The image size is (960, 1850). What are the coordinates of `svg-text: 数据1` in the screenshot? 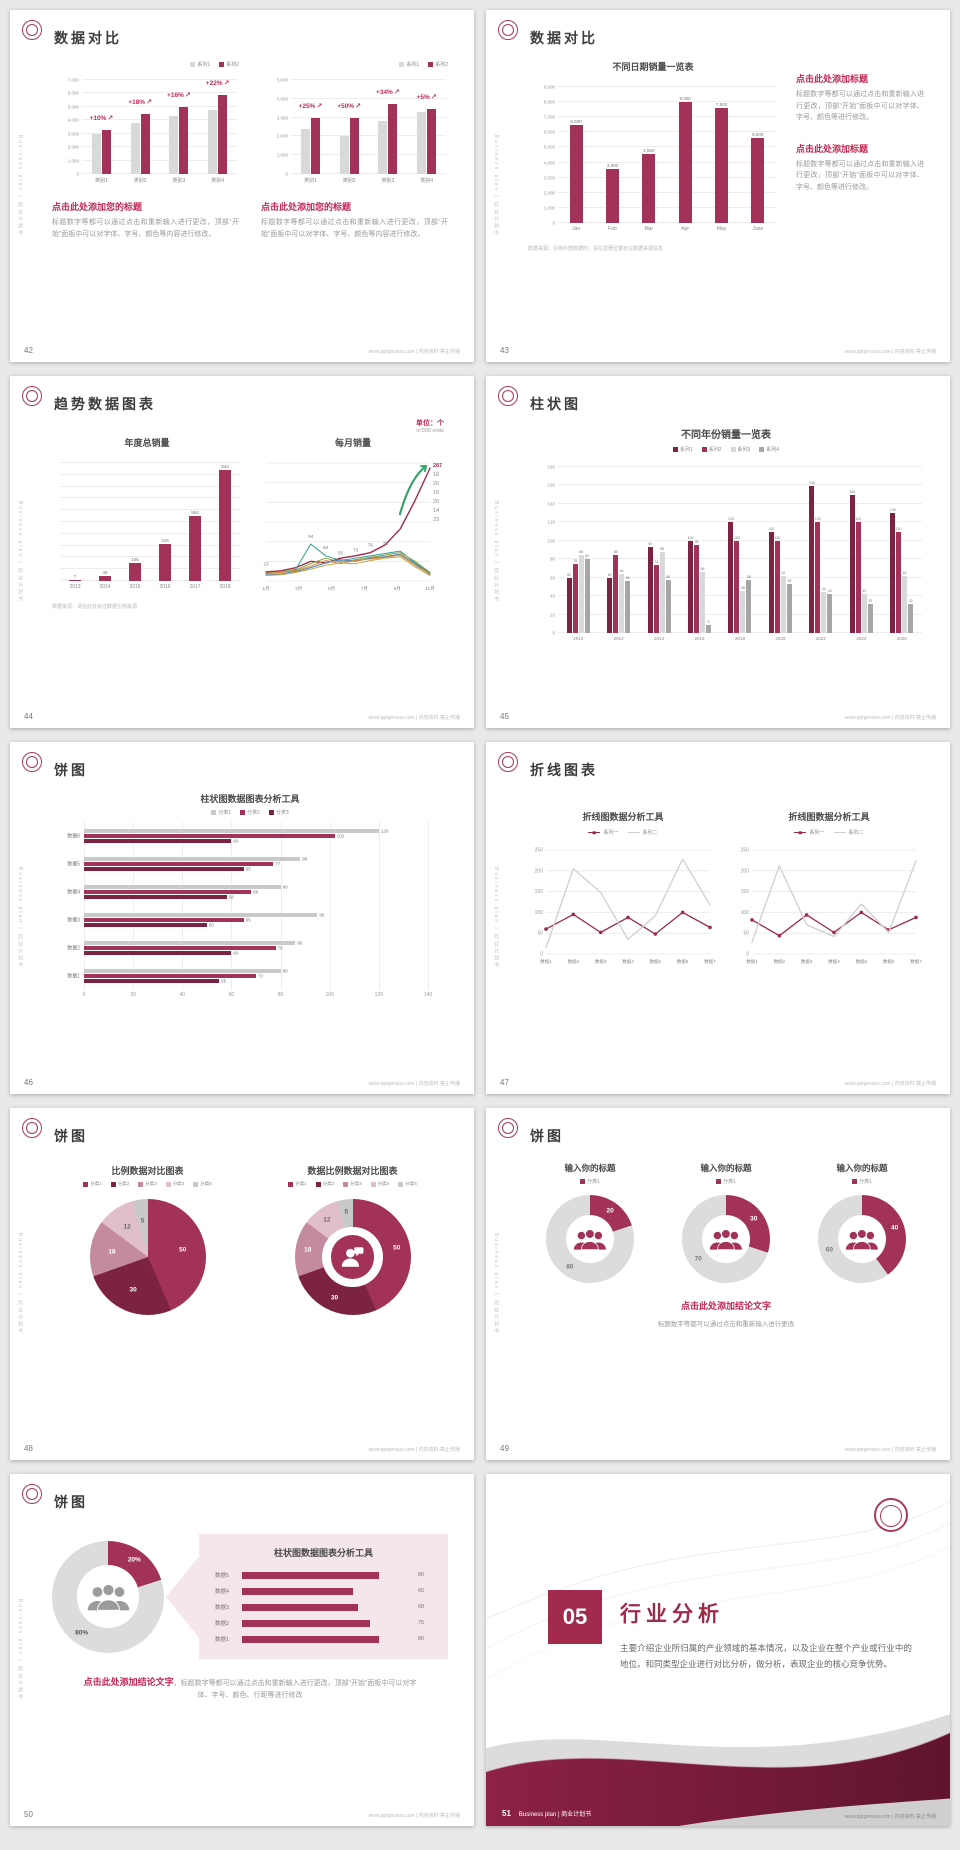 It's located at (752, 961).